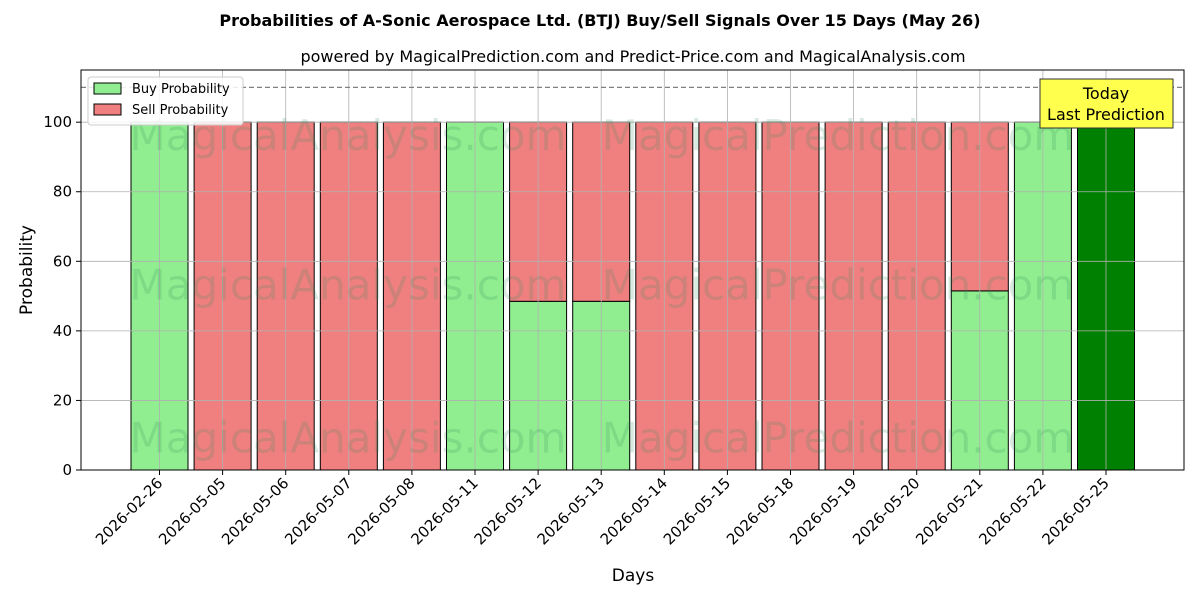 Image resolution: width=1200 pixels, height=600 pixels. What do you see at coordinates (444, 511) in the screenshot?
I see `x-tick-label: 2026-05-11` at bounding box center [444, 511].